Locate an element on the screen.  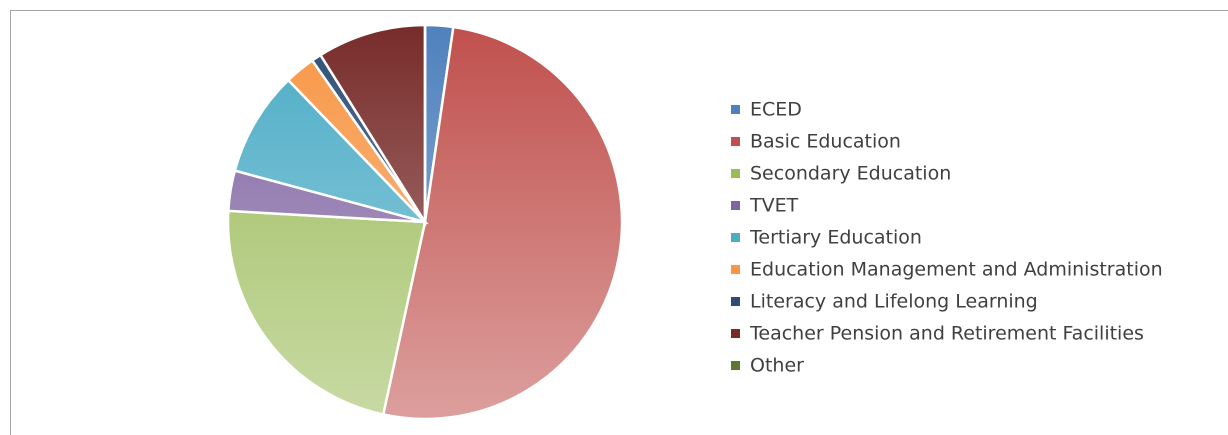
legend-label: Literacy and Lifelong Learning is located at coordinates (894, 302).